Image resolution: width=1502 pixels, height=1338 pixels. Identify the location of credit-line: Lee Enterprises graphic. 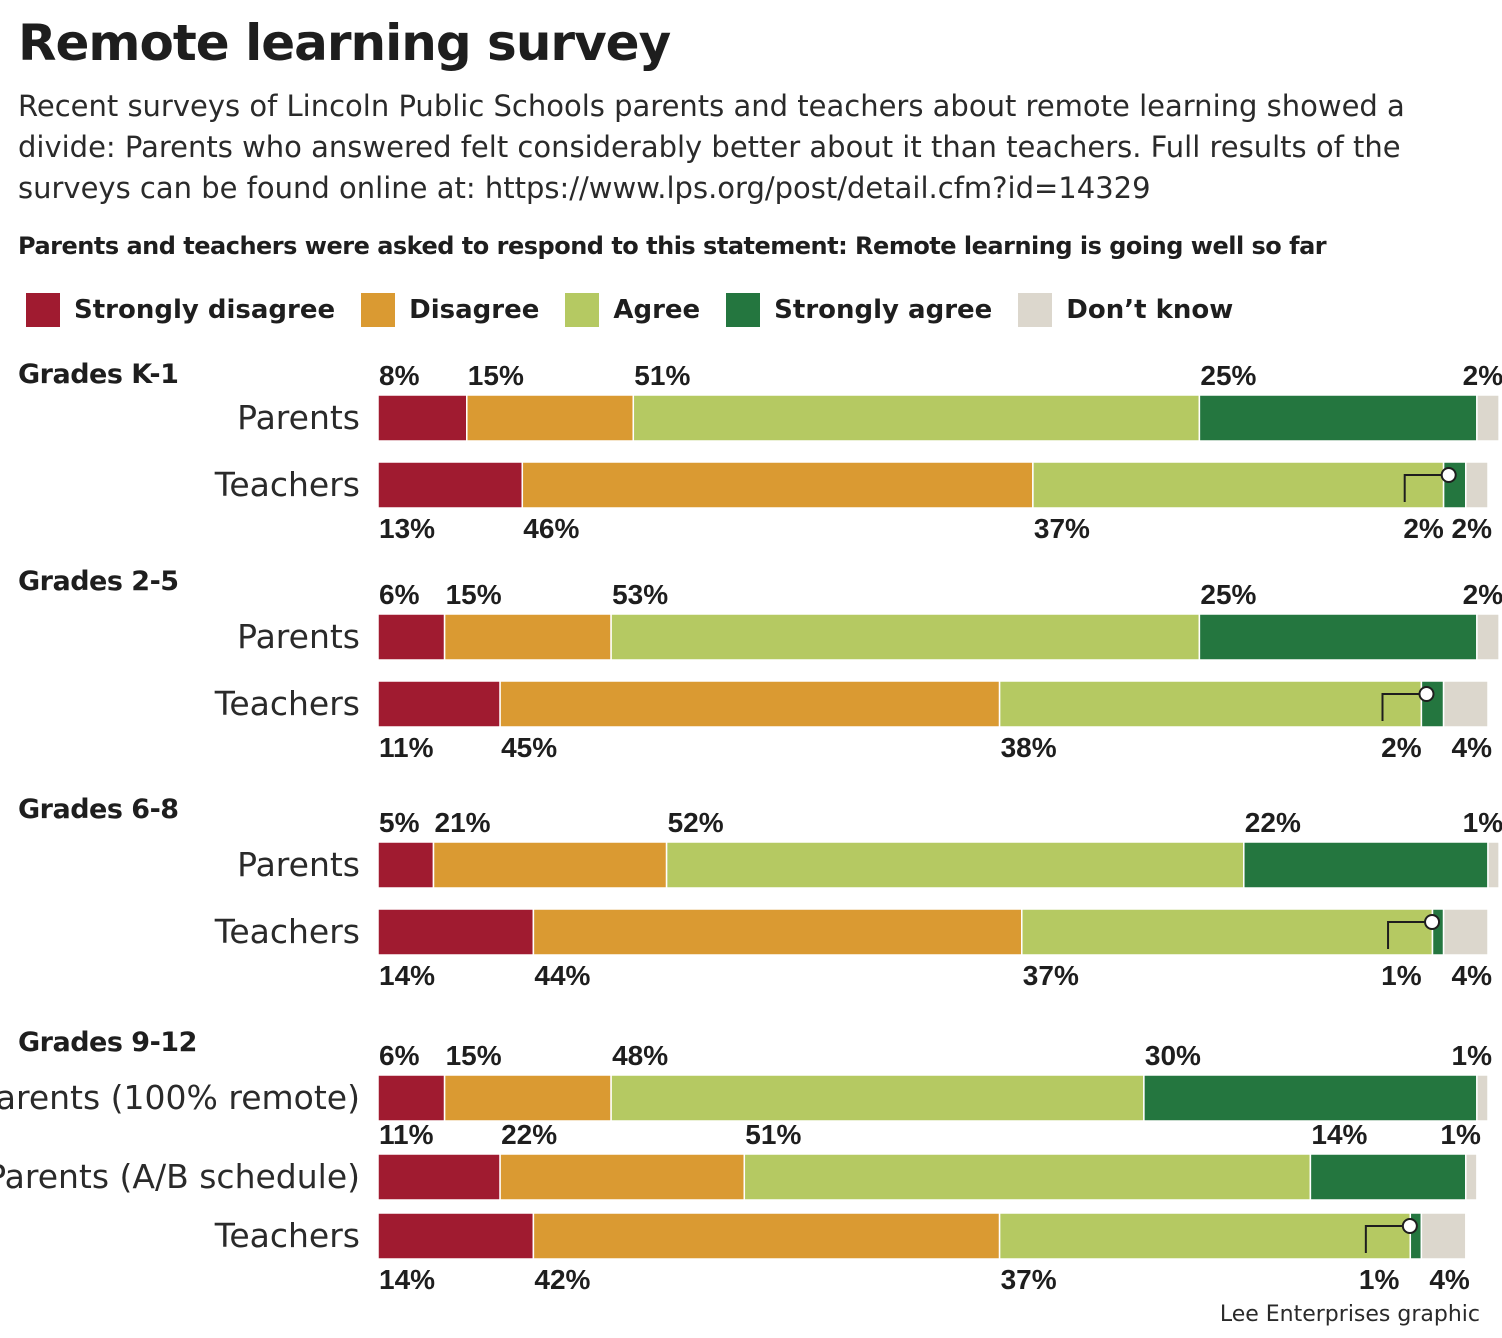
(1349, 1314).